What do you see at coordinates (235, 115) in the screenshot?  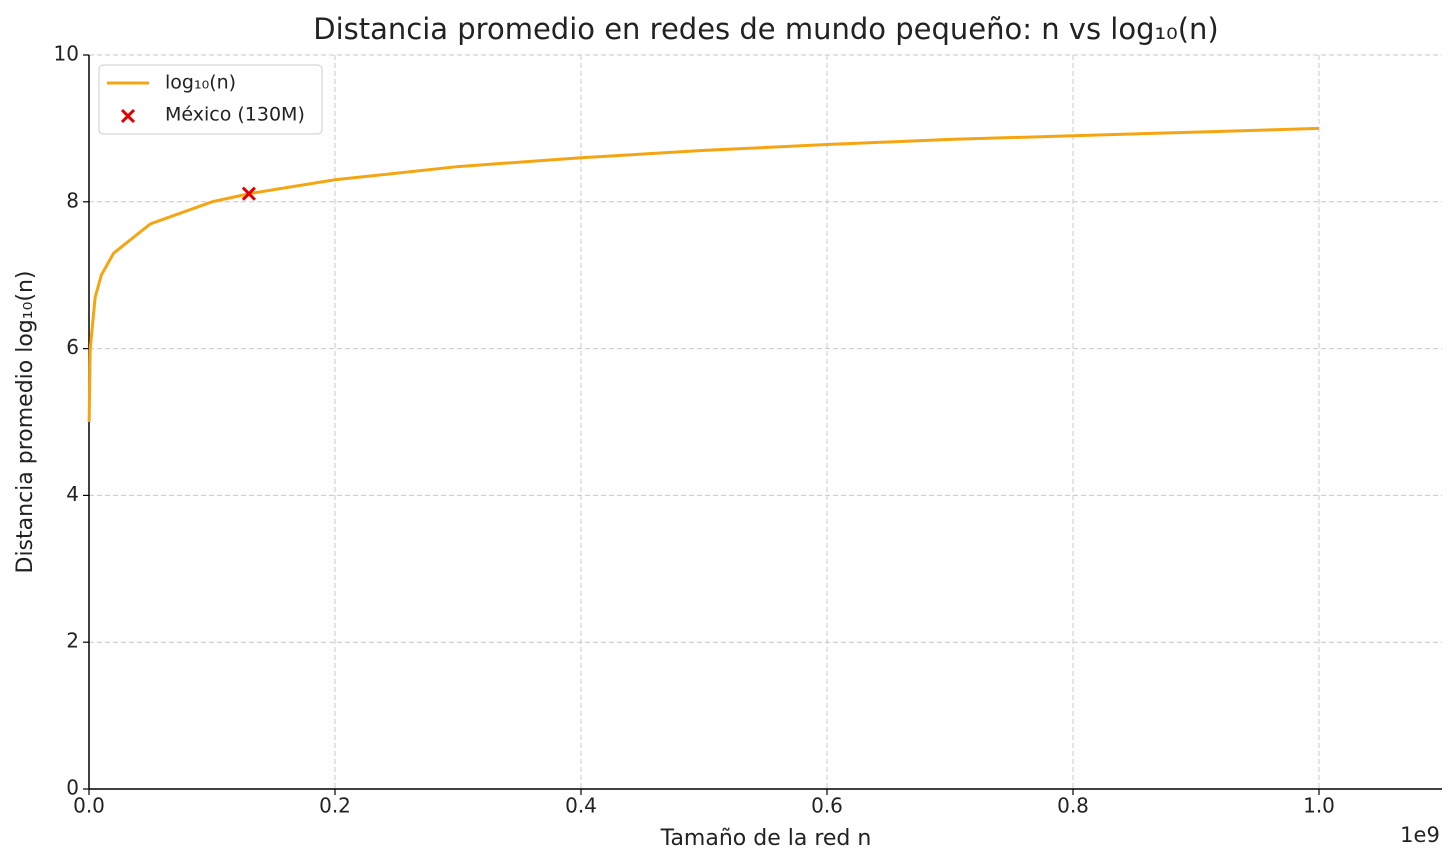 I see `legend-label: México (130M)` at bounding box center [235, 115].